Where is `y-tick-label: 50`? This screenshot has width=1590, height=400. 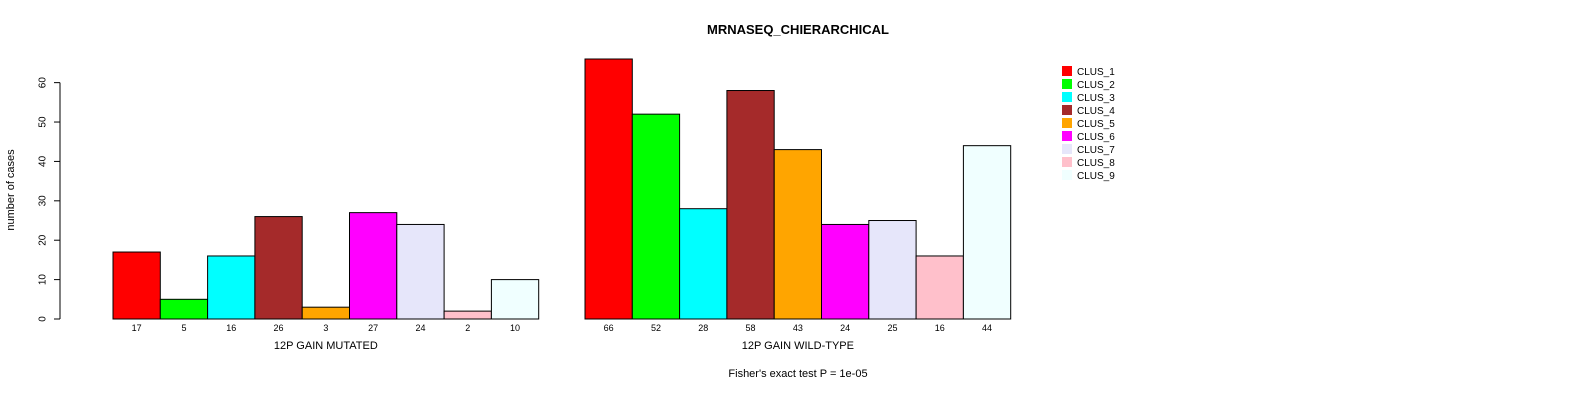 y-tick-label: 50 is located at coordinates (43, 122).